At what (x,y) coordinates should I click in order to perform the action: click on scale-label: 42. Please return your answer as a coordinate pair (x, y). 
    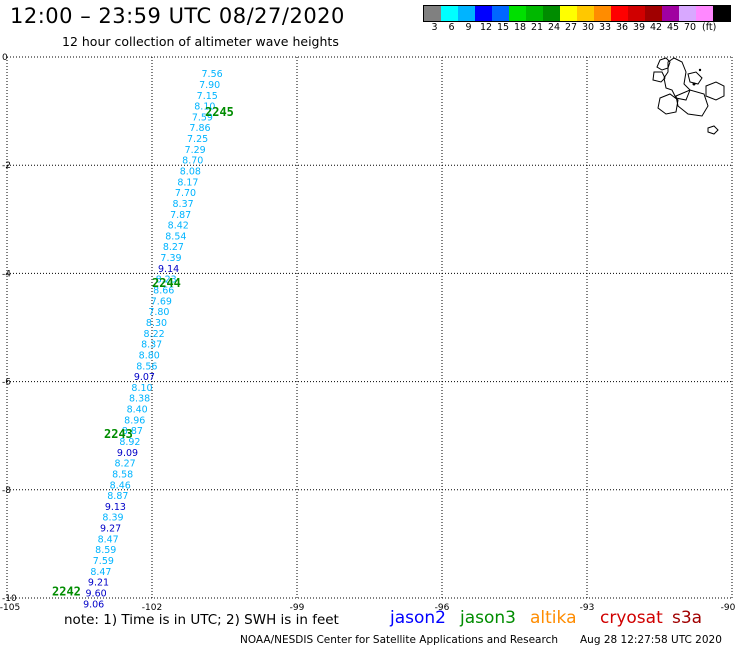
    Looking at the image, I should click on (656, 27).